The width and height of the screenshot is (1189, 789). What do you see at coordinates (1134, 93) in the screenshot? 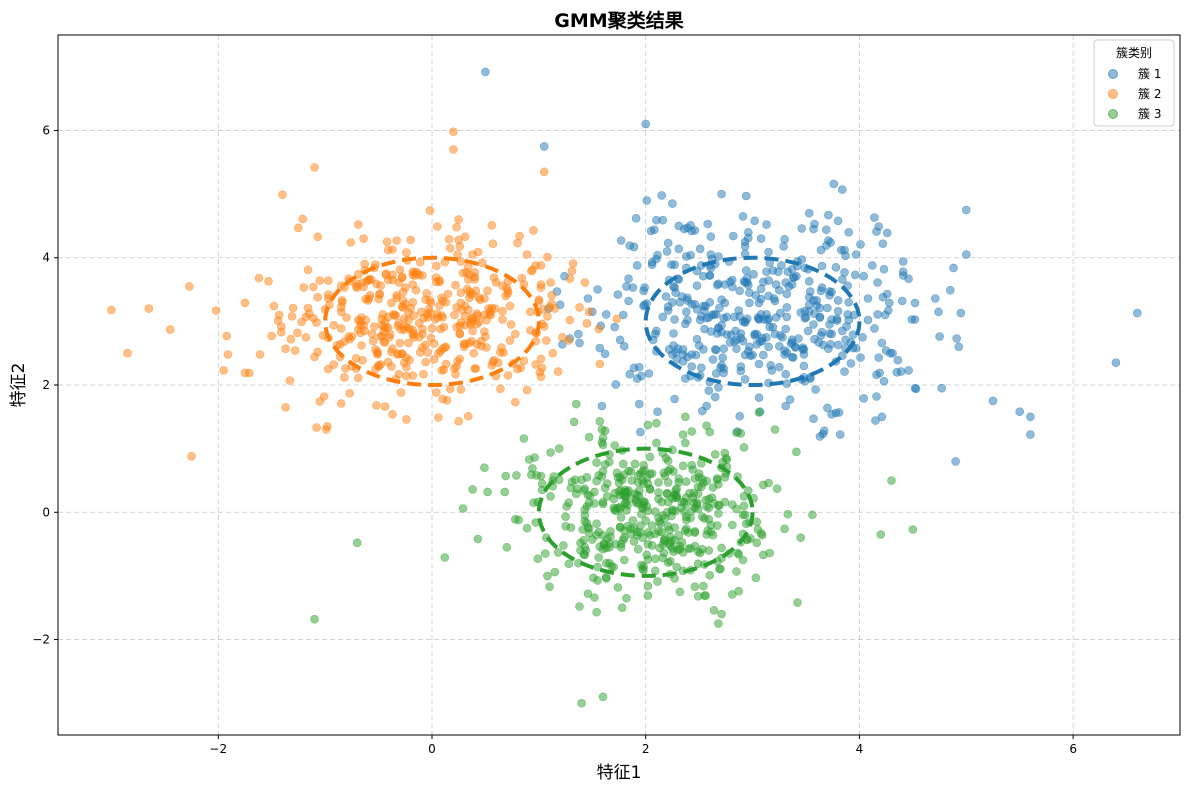
I see `legend-entries: 簇 1 簇 2 簇 3` at bounding box center [1134, 93].